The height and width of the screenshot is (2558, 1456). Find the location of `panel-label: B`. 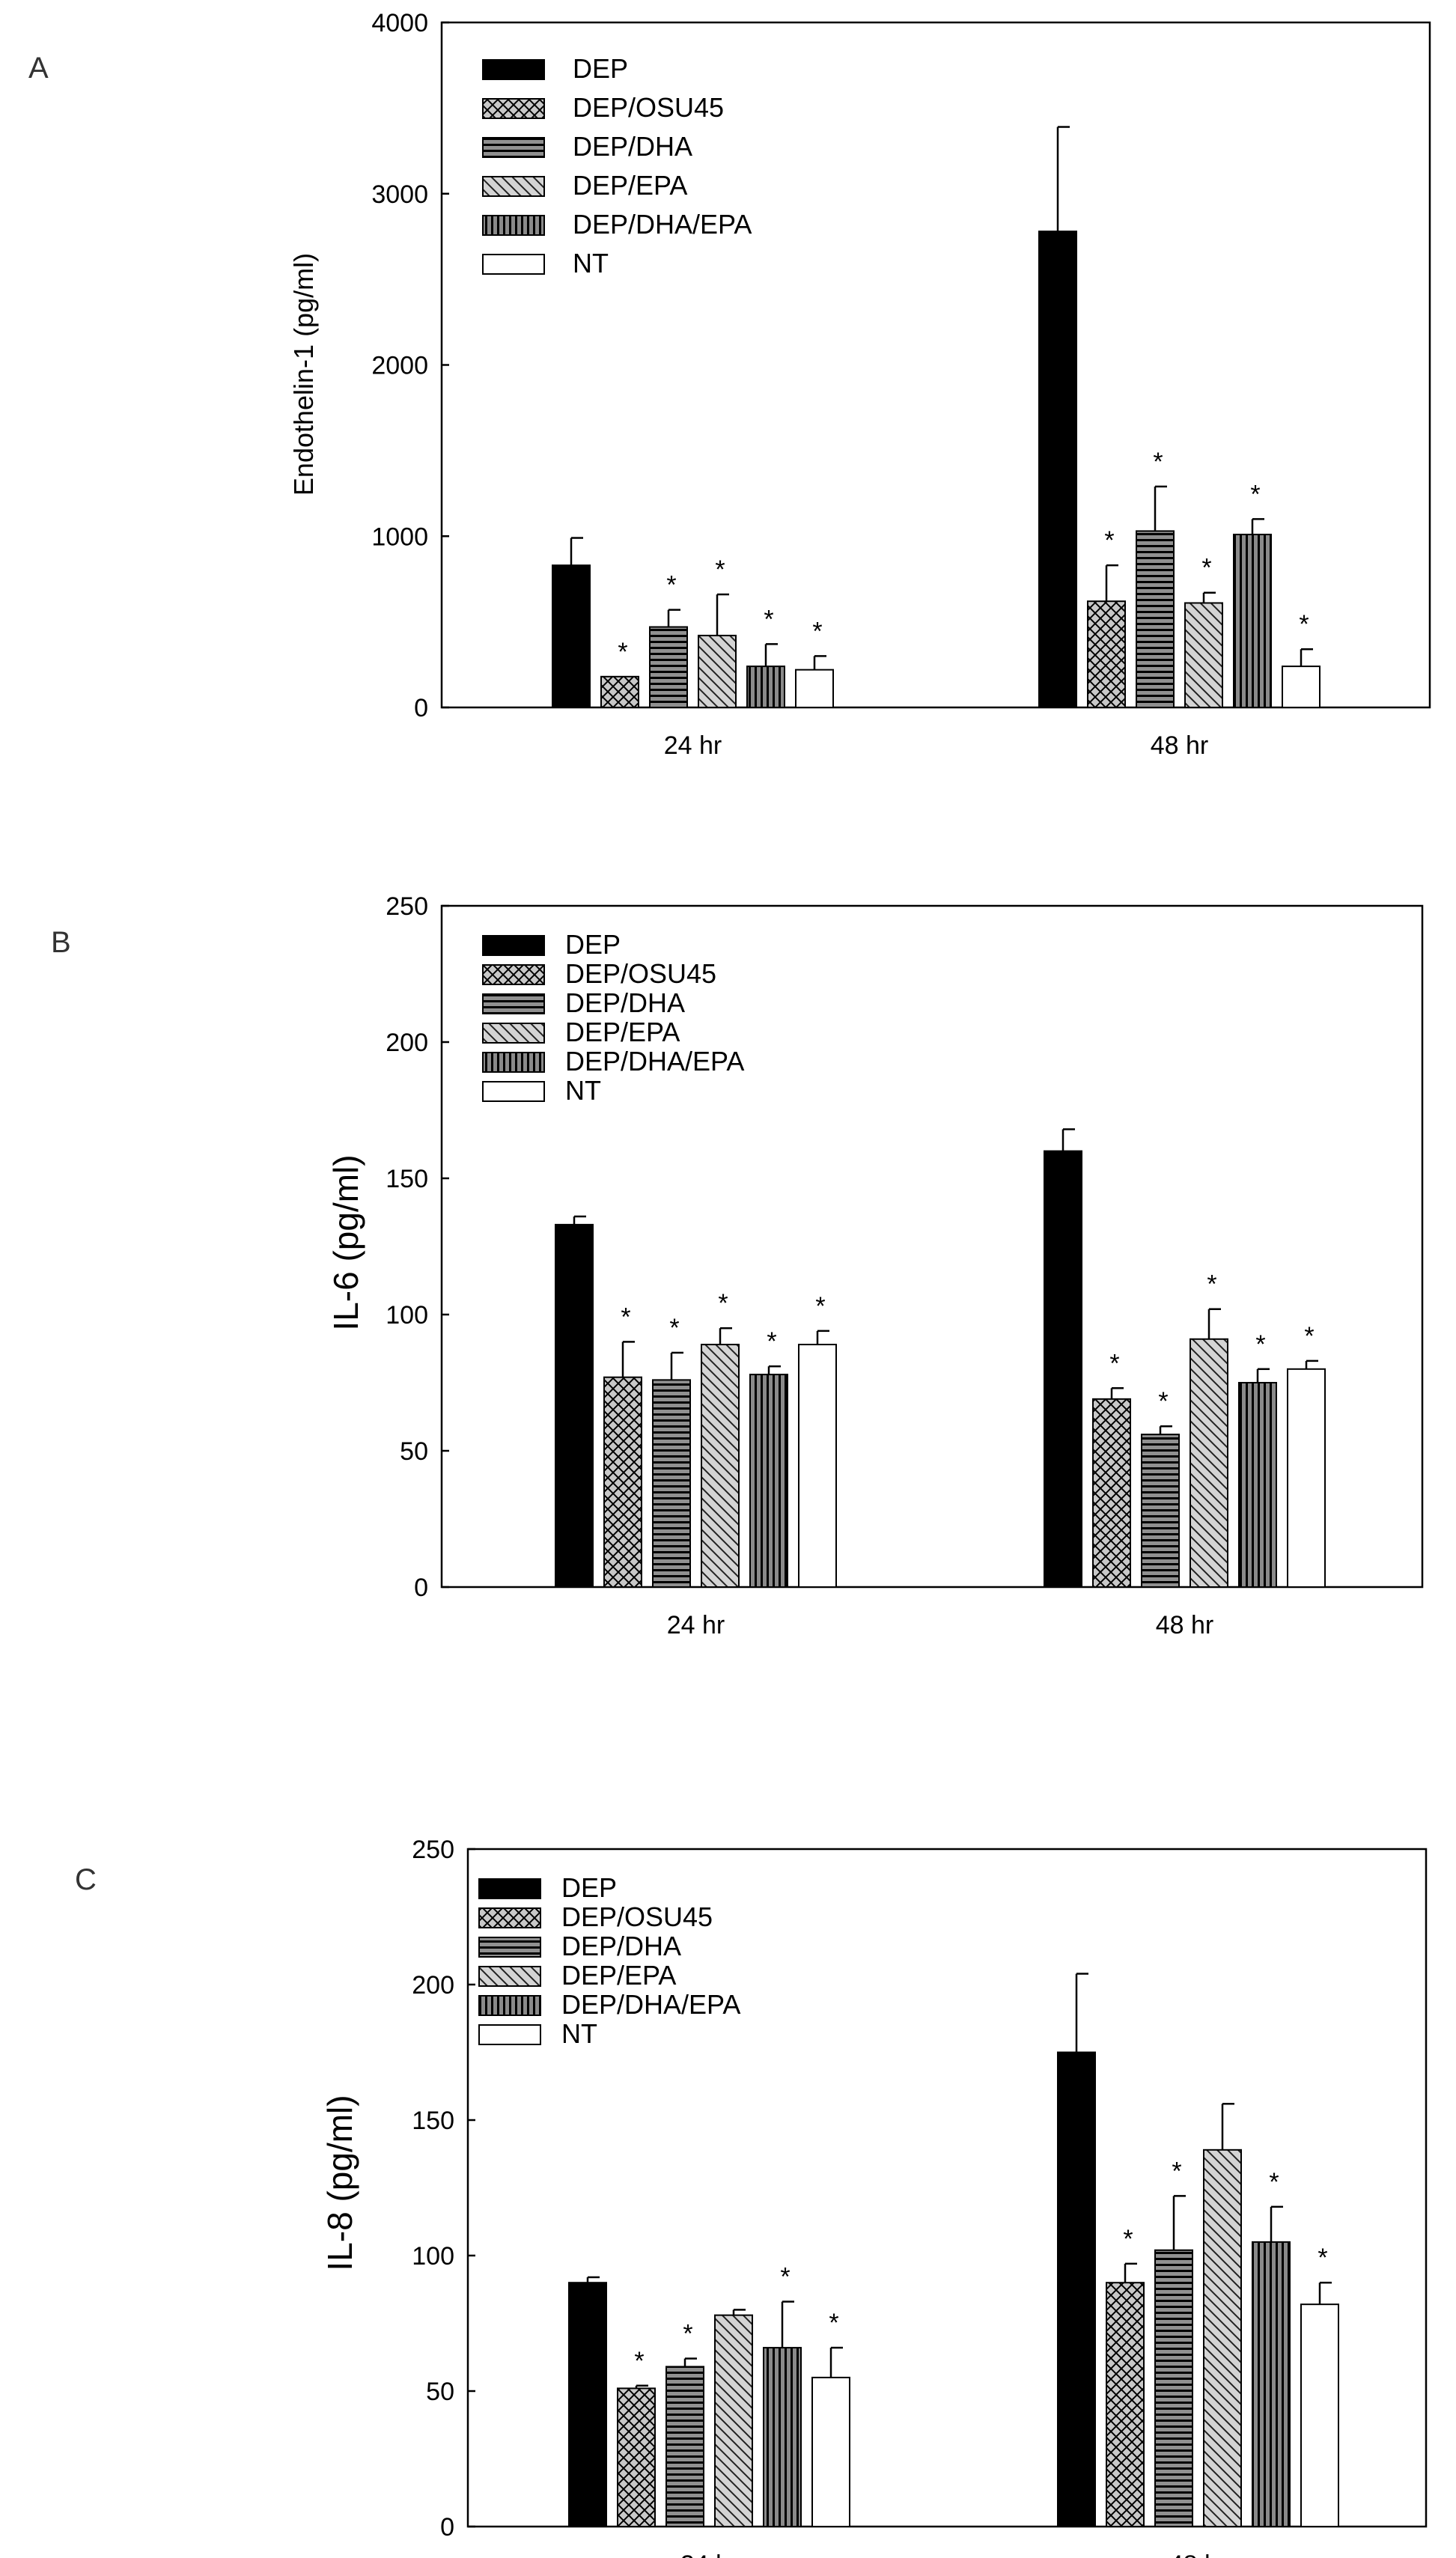

panel-label: B is located at coordinates (61, 943).